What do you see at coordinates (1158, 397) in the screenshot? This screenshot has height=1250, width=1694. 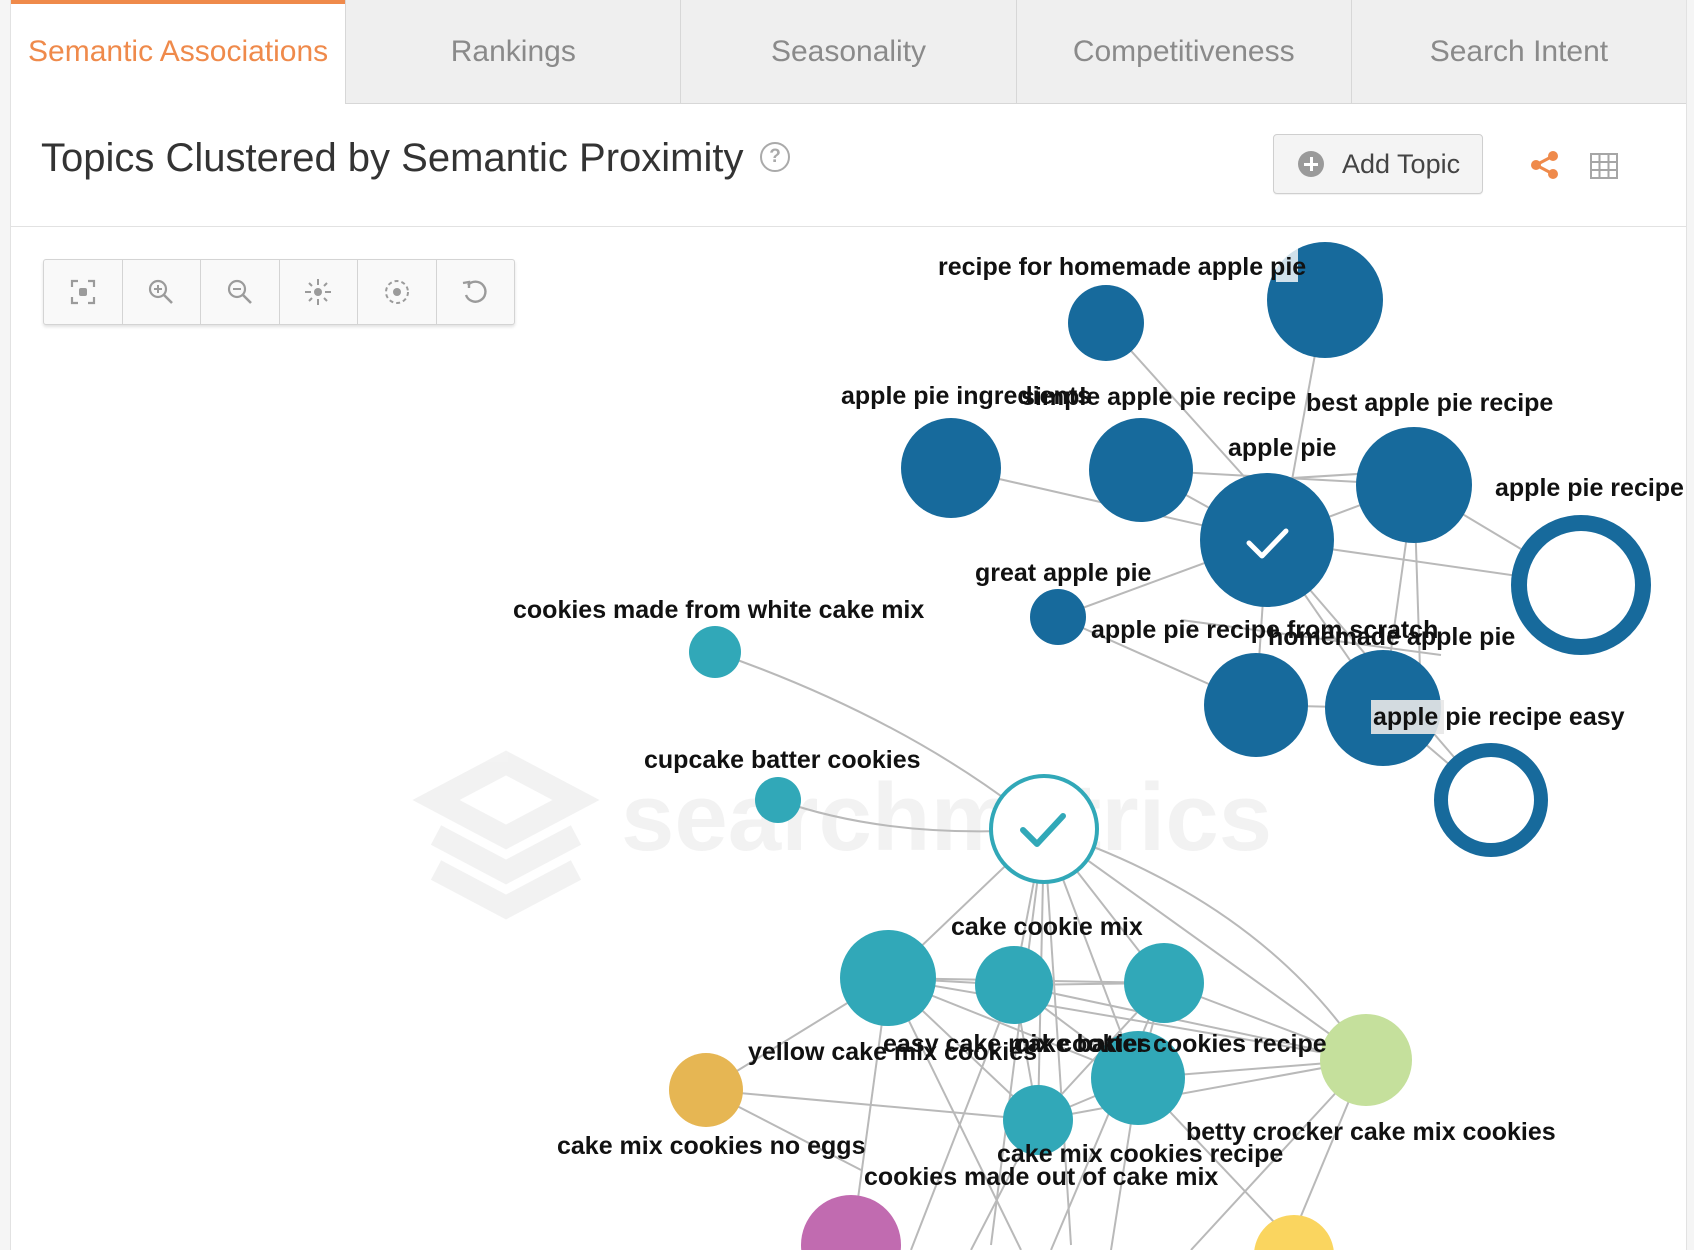 I see `label-simple-recipe: simple apple pie recipe` at bounding box center [1158, 397].